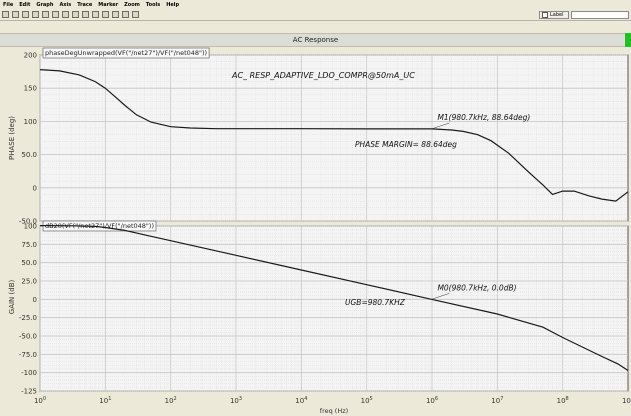 The width and height of the screenshot is (631, 416). Describe the element at coordinates (301, 400) in the screenshot. I see `x-tick-label: 10⁴` at that location.